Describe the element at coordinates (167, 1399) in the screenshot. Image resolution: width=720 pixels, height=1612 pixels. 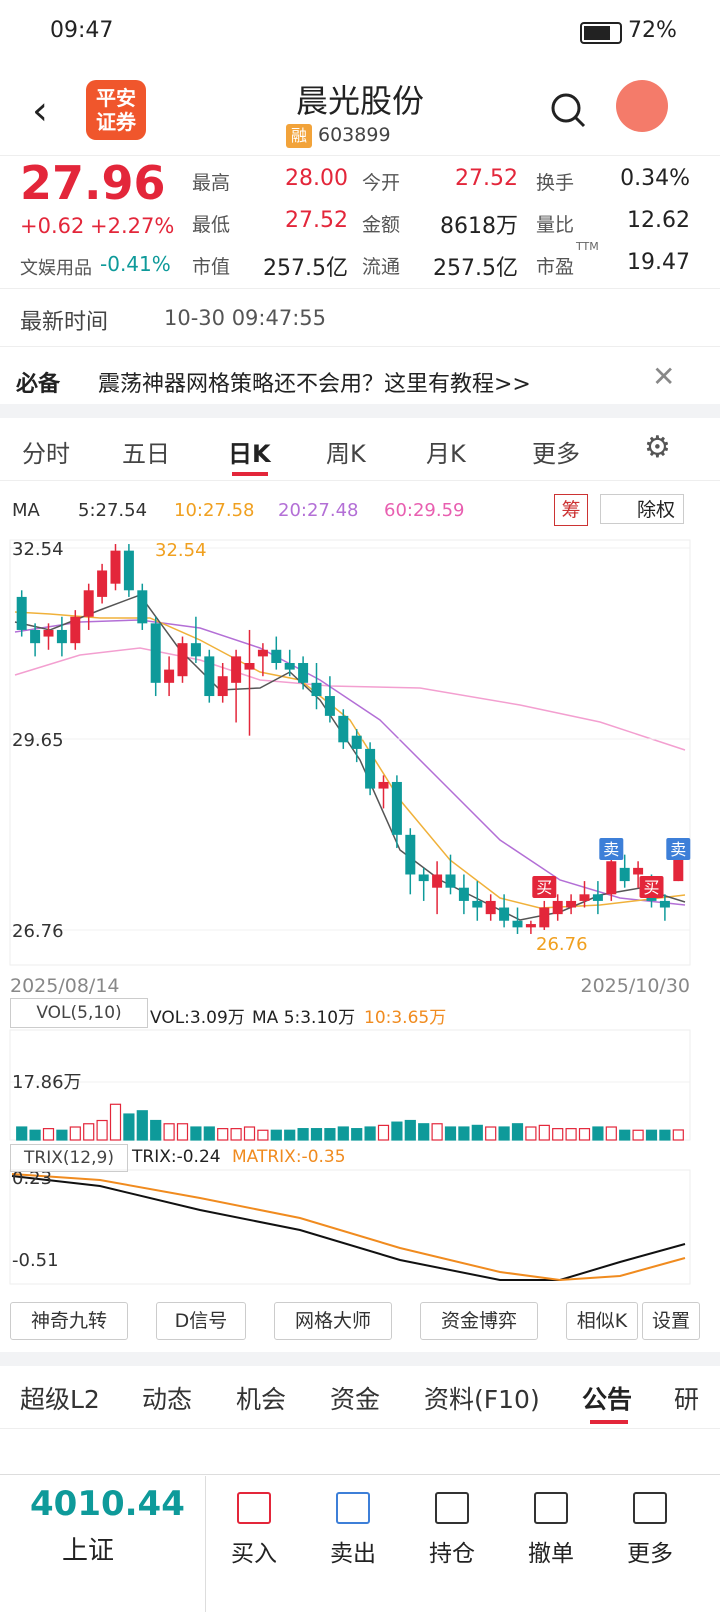
I see `info-tab: 动态` at that location.